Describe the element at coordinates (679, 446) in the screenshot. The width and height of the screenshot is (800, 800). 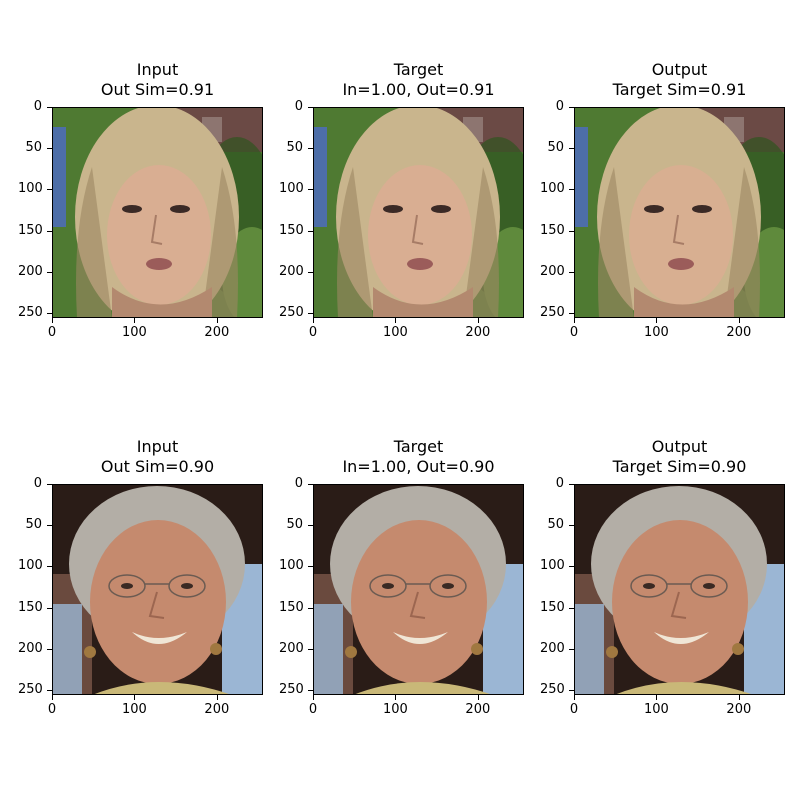
I see `panel-title-line: Output` at that location.